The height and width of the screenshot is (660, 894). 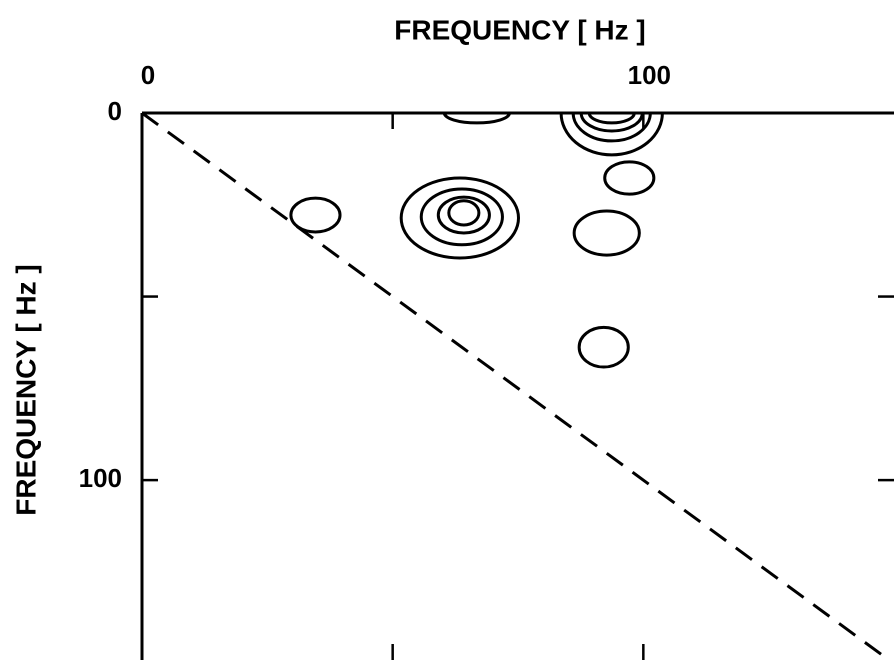 What do you see at coordinates (649, 75) in the screenshot?
I see `x-tick-label: 100` at bounding box center [649, 75].